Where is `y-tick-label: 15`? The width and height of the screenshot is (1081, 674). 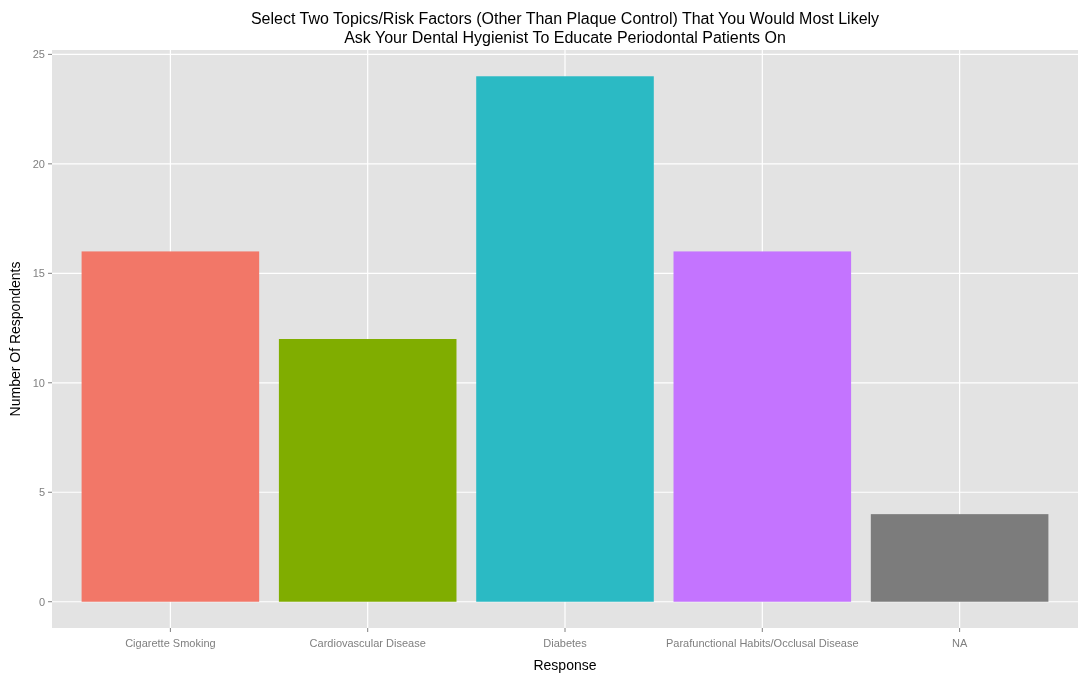
y-tick-label: 15 is located at coordinates (38, 273).